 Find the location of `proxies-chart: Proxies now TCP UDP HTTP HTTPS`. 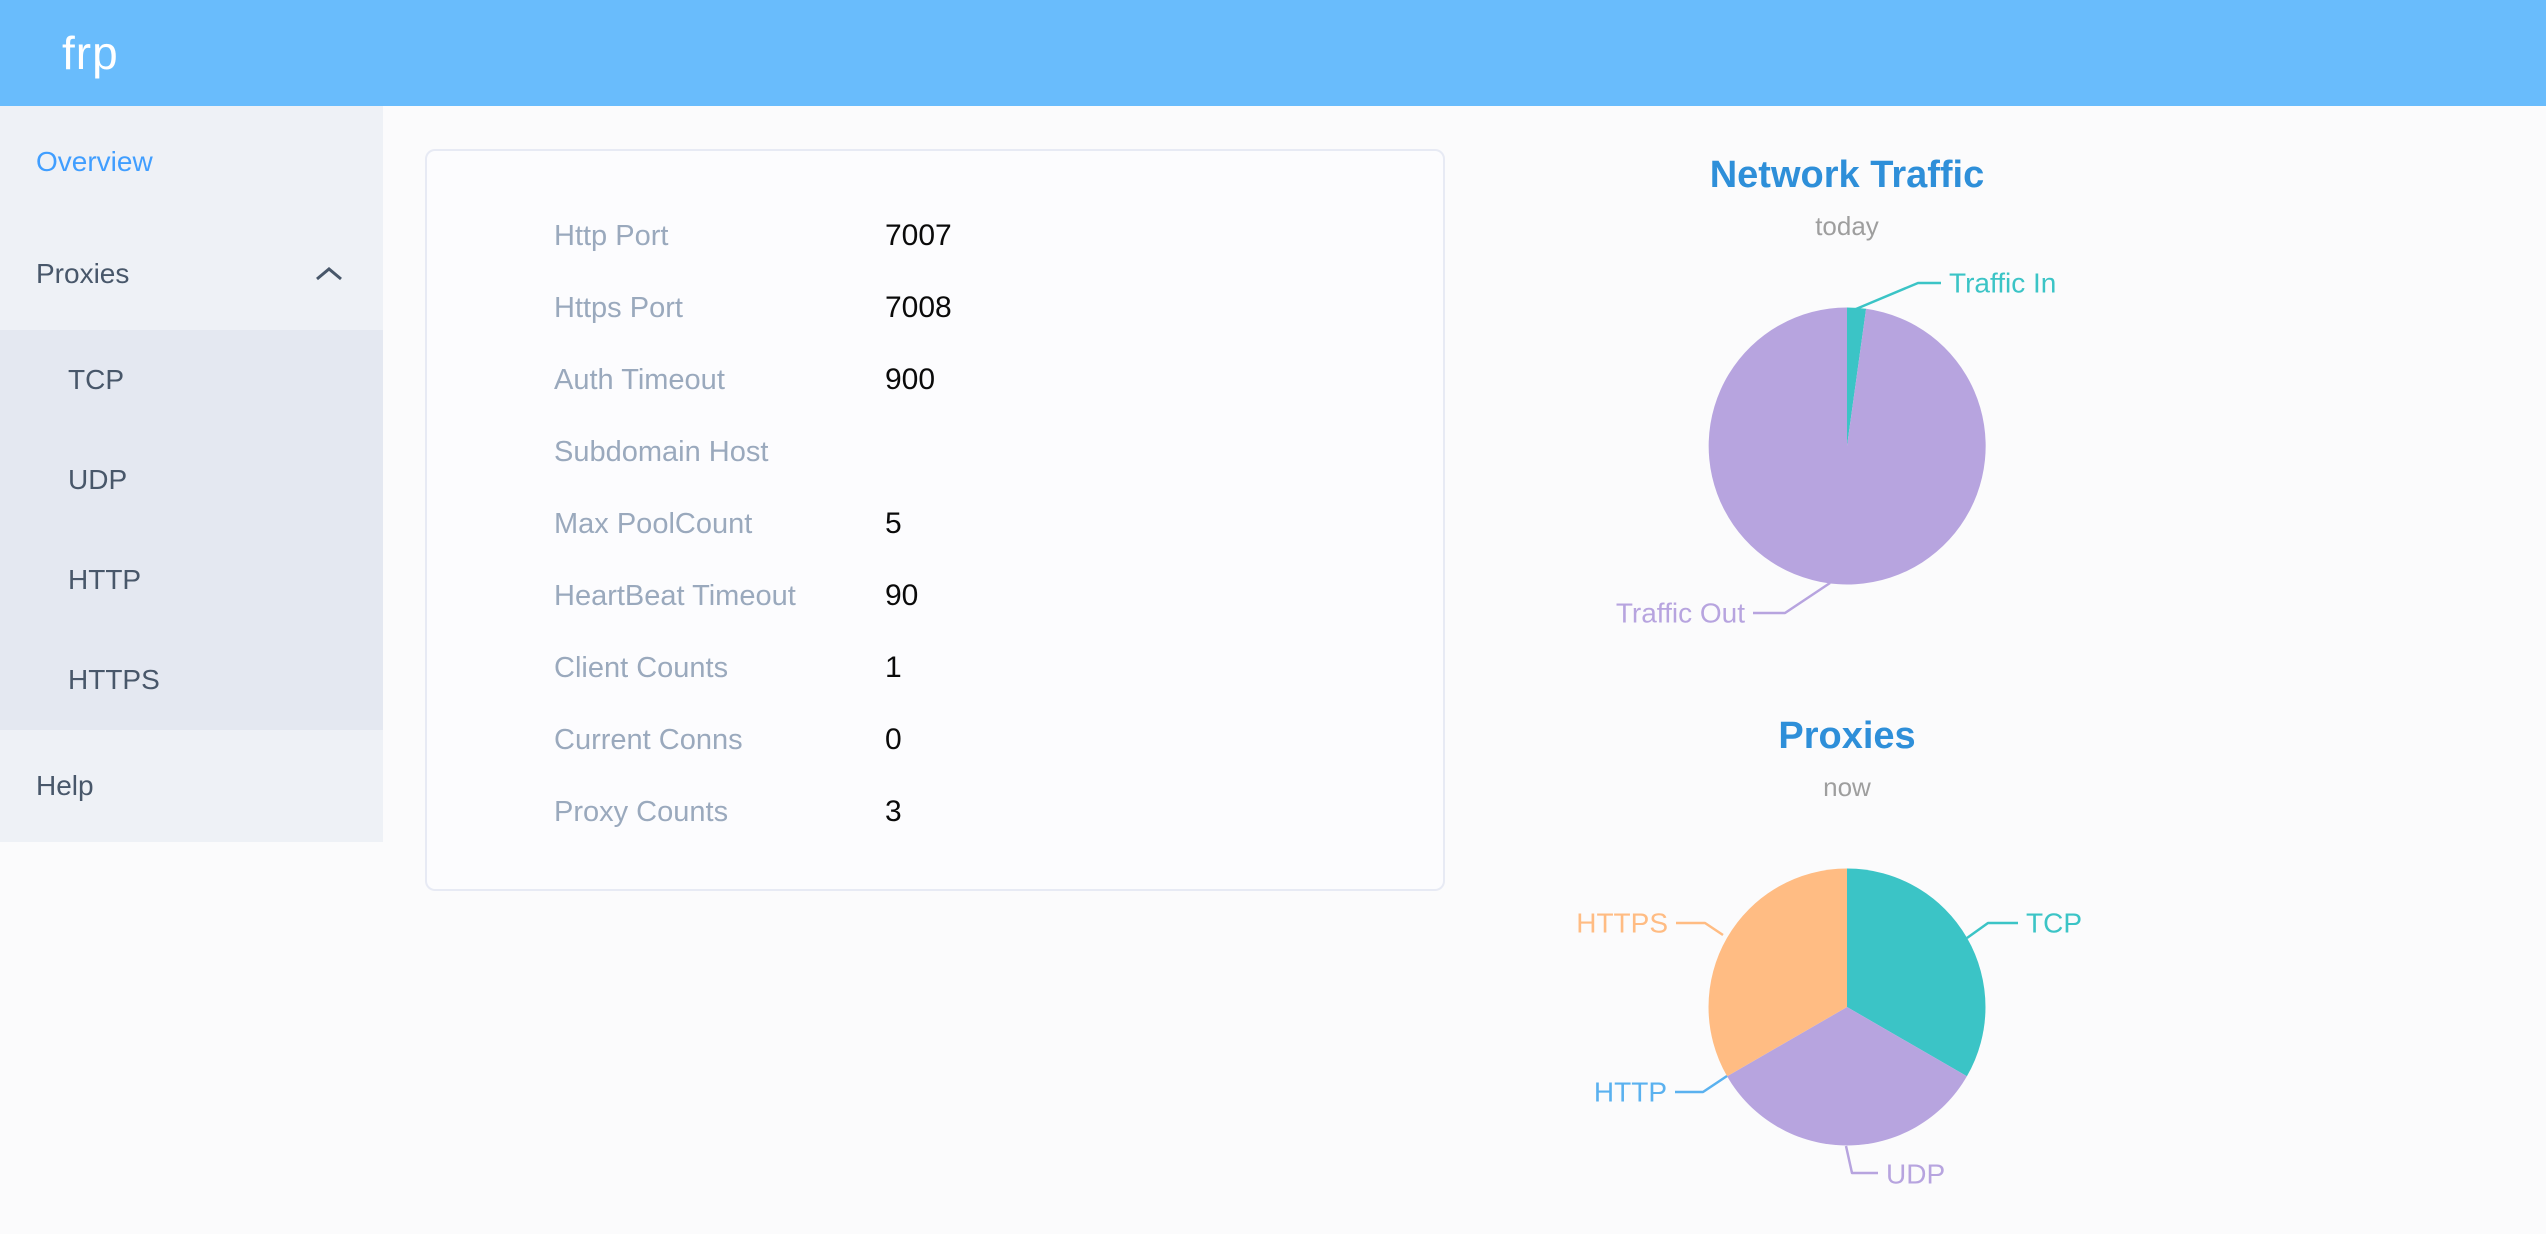

proxies-chart: Proxies now TCP UDP HTTP HTTPS is located at coordinates (1829, 952).